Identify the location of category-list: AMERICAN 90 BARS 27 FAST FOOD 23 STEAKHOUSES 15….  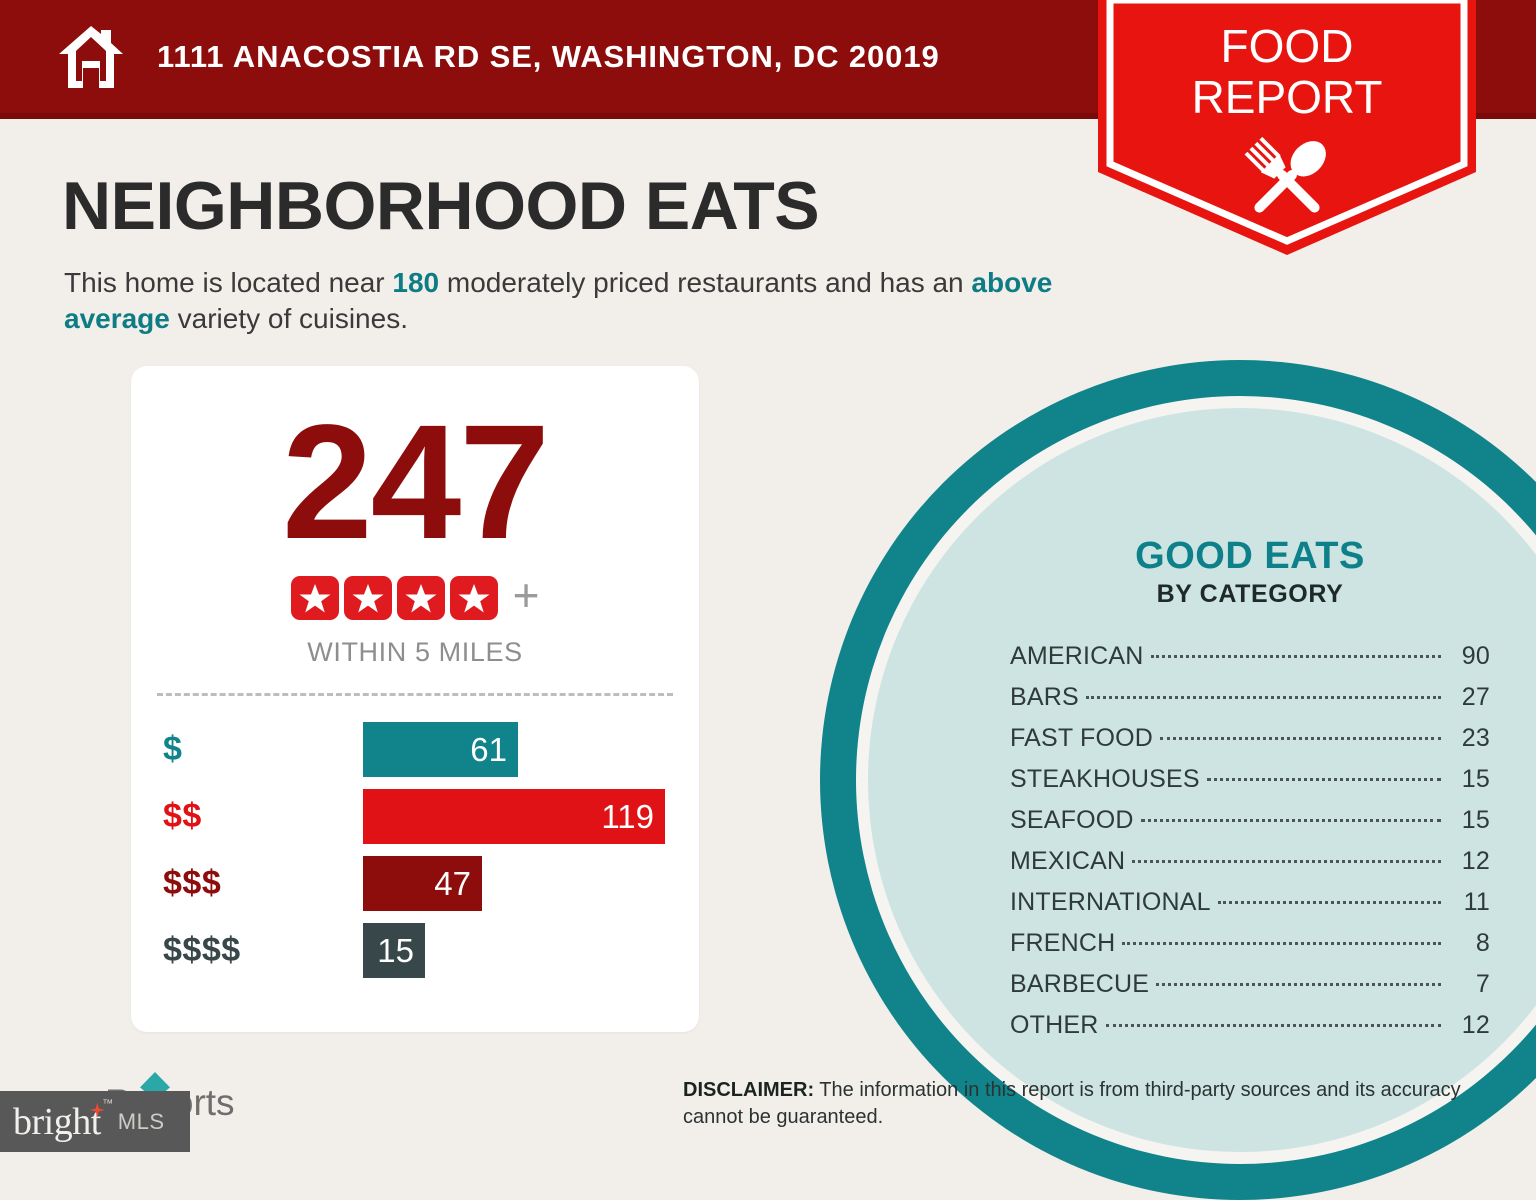
(1250, 847).